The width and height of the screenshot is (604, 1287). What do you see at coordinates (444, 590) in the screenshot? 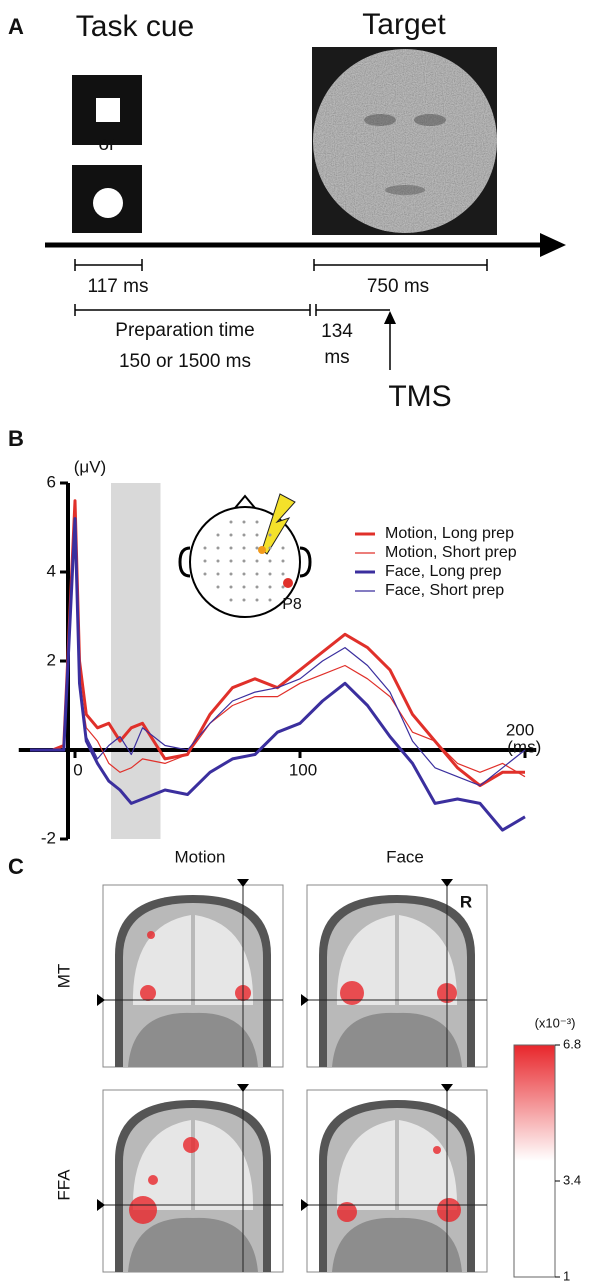
I see `legend-label: Face, Short prep` at bounding box center [444, 590].